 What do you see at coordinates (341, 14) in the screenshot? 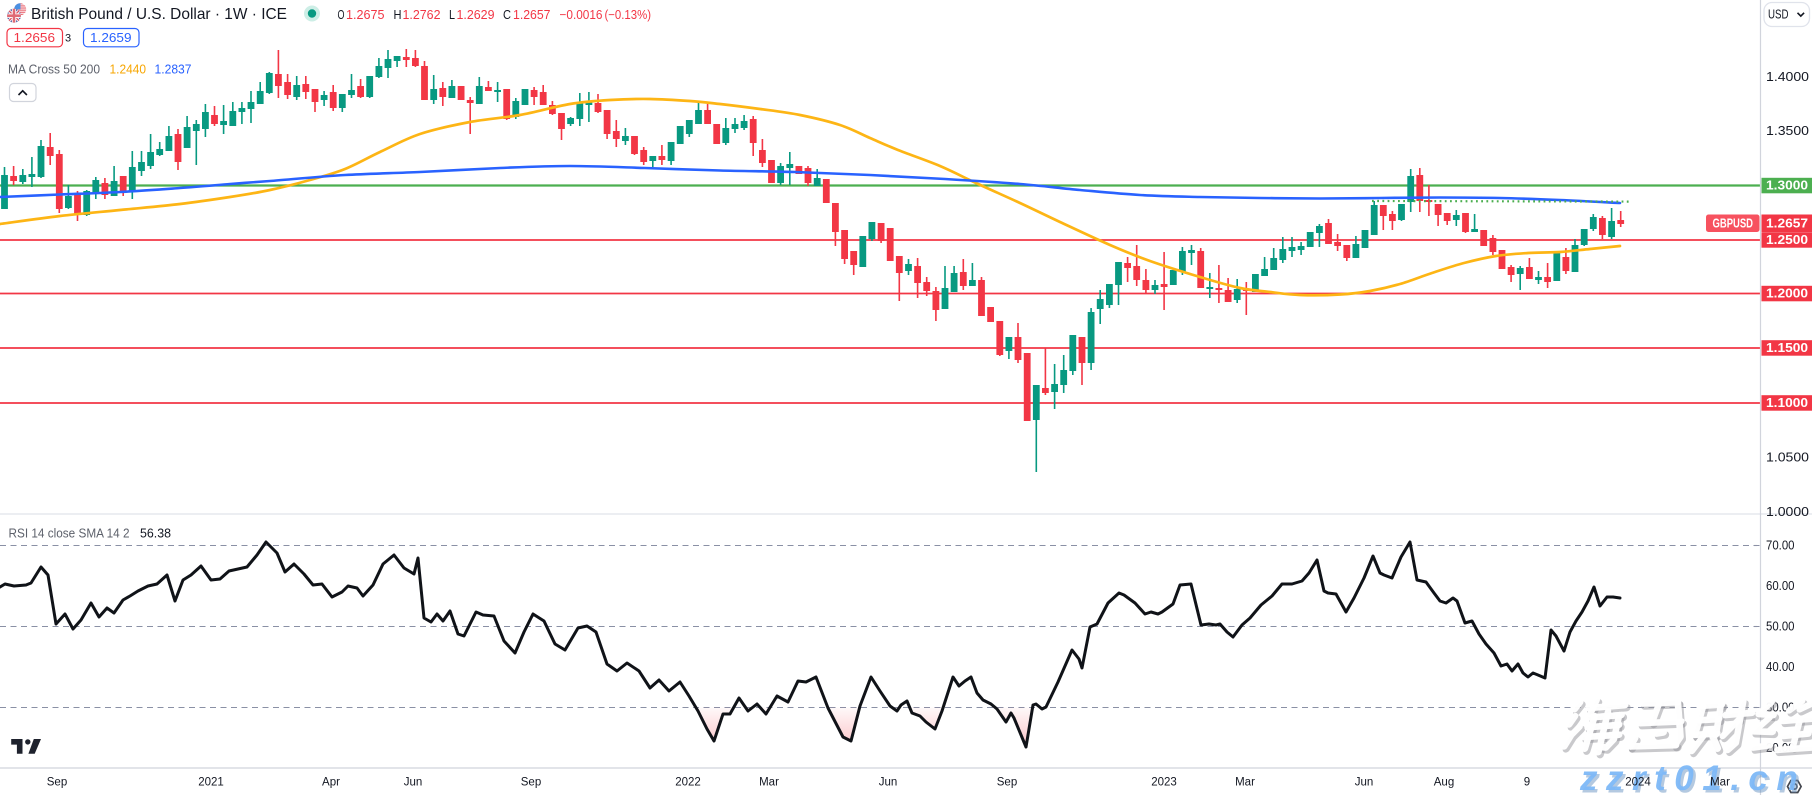
I see `svg-text: O` at bounding box center [341, 14].